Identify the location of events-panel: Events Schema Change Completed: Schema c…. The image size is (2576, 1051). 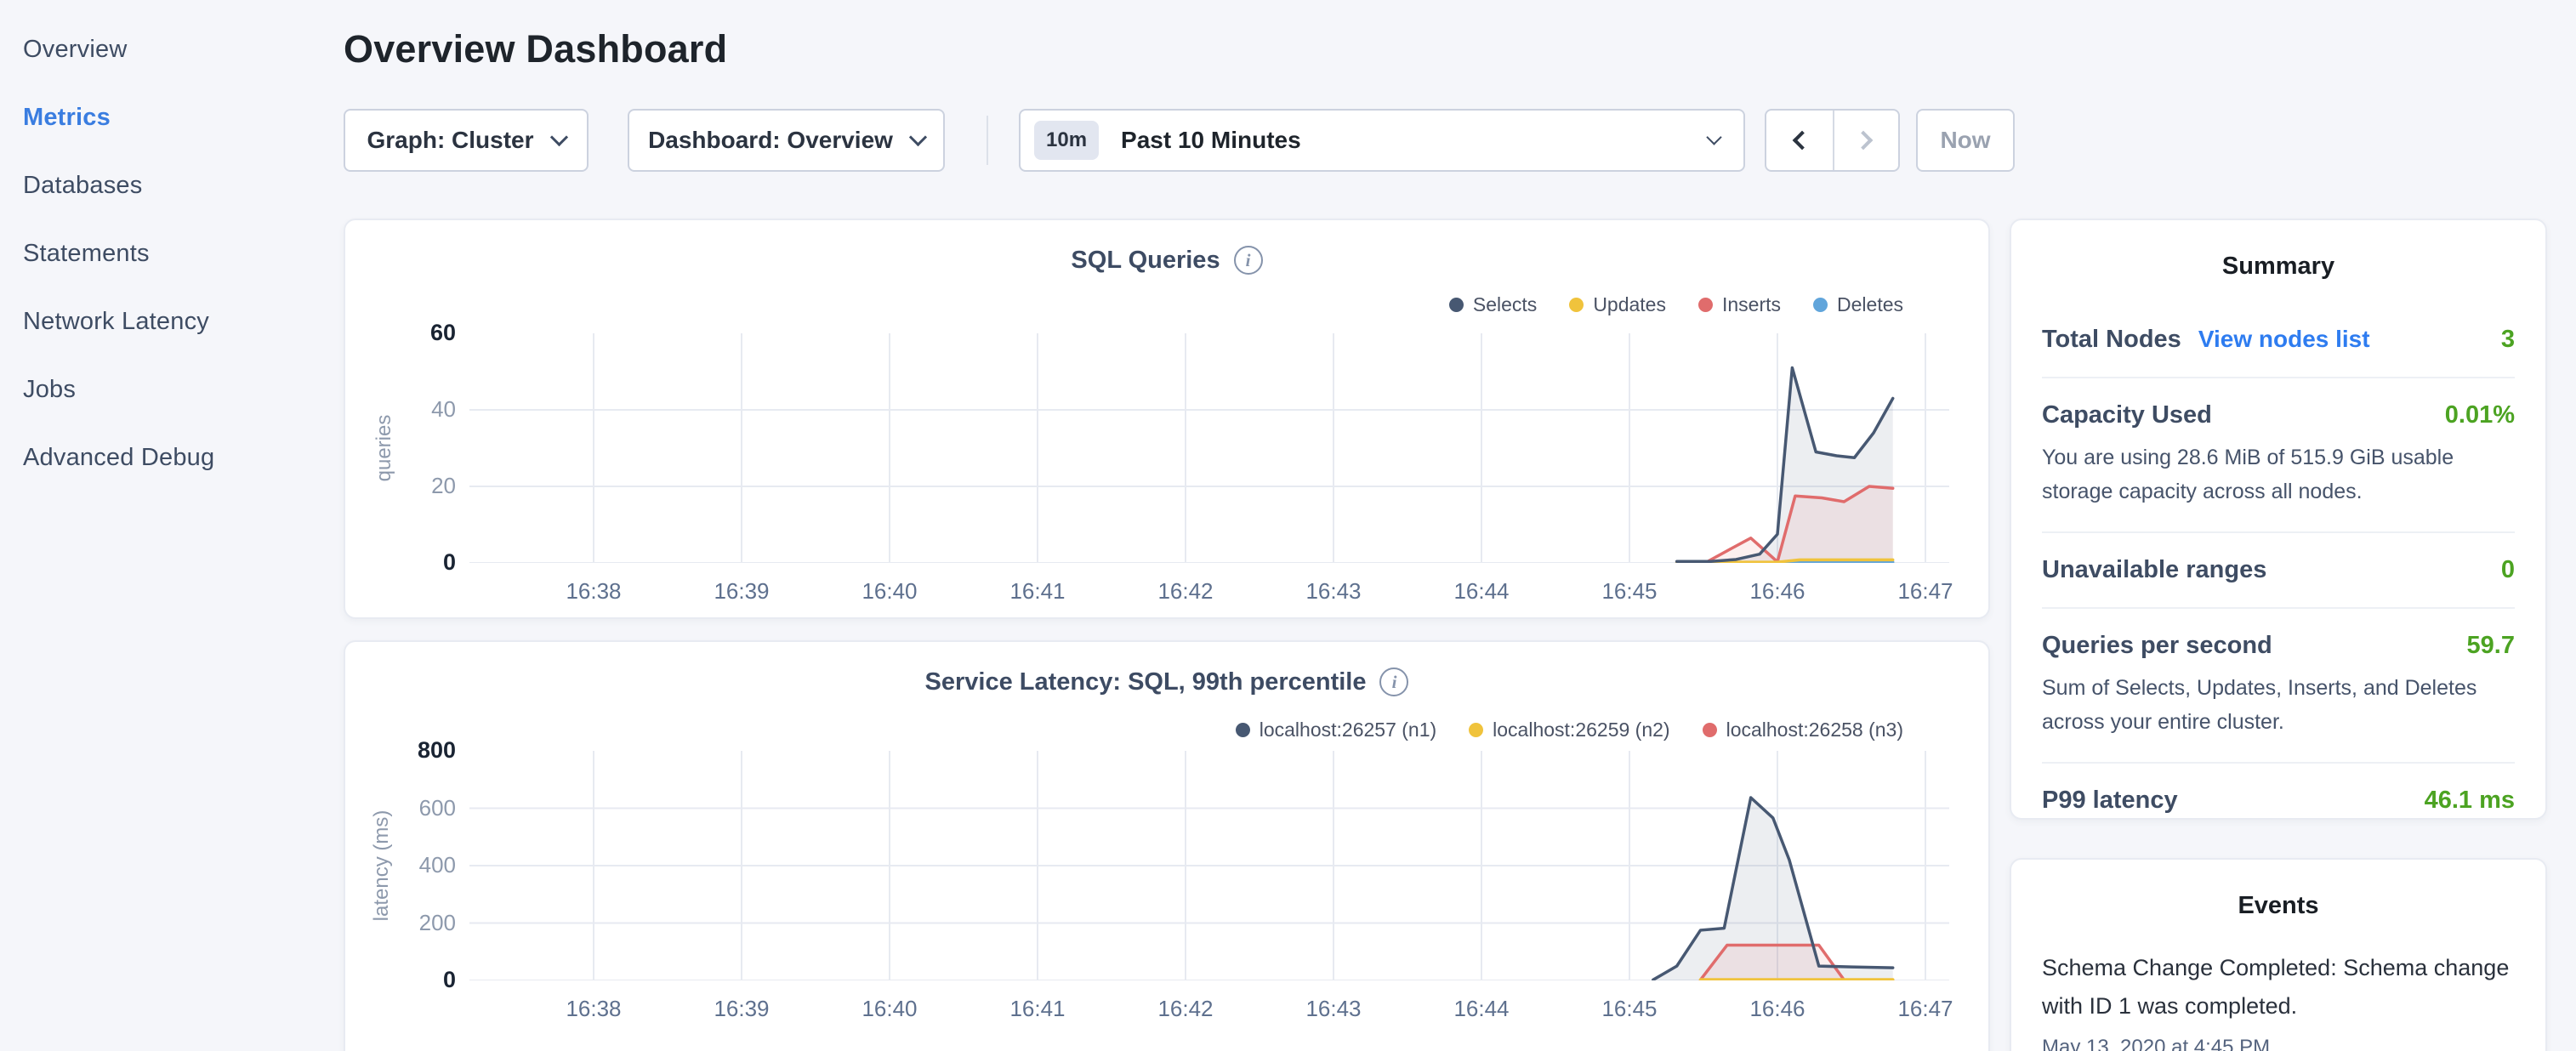
(2278, 955).